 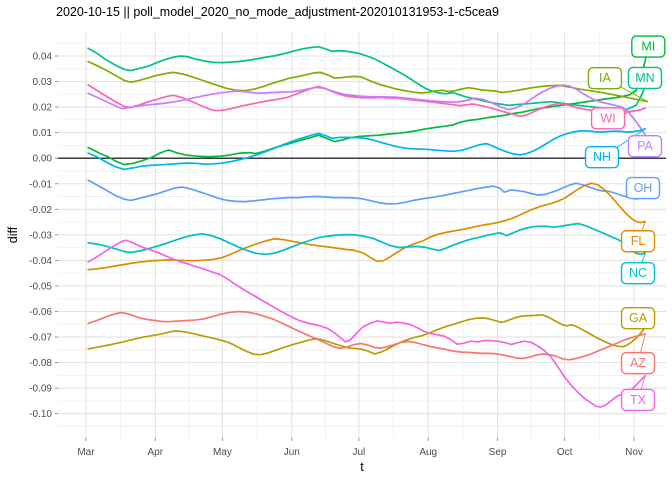 I want to click on svg-text: -0.01, so click(x=40, y=184).